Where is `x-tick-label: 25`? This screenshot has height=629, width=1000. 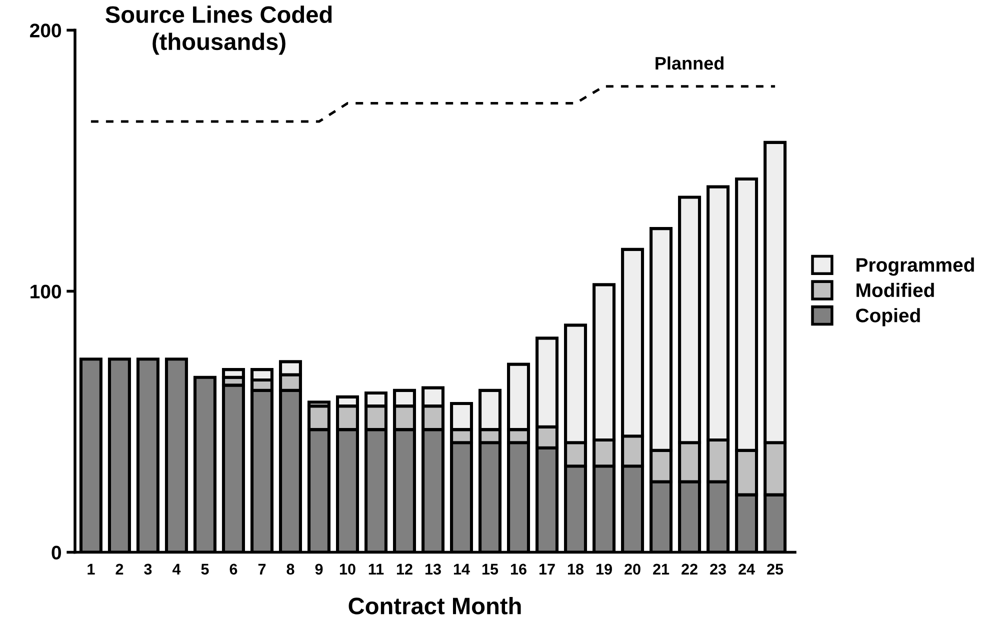 x-tick-label: 25 is located at coordinates (775, 569).